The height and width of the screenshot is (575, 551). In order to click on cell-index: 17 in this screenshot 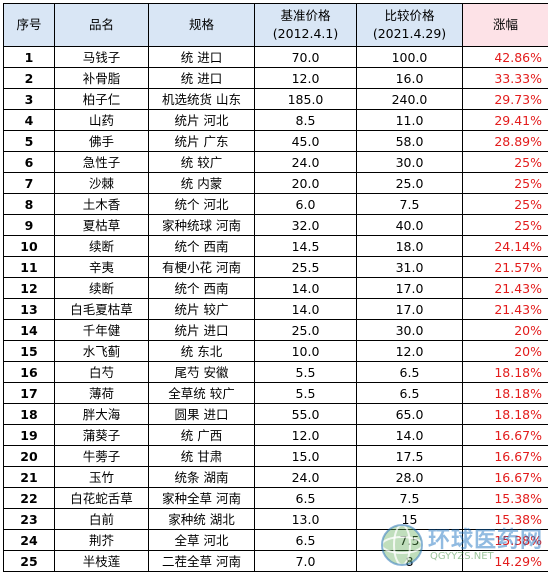, I will do `click(29, 393)`.